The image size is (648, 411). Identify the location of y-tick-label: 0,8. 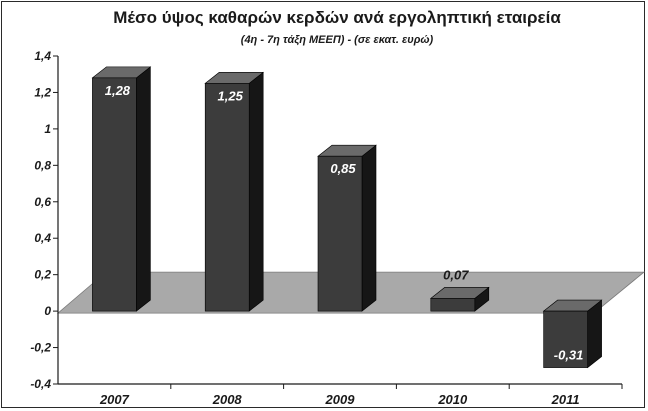
(42, 165).